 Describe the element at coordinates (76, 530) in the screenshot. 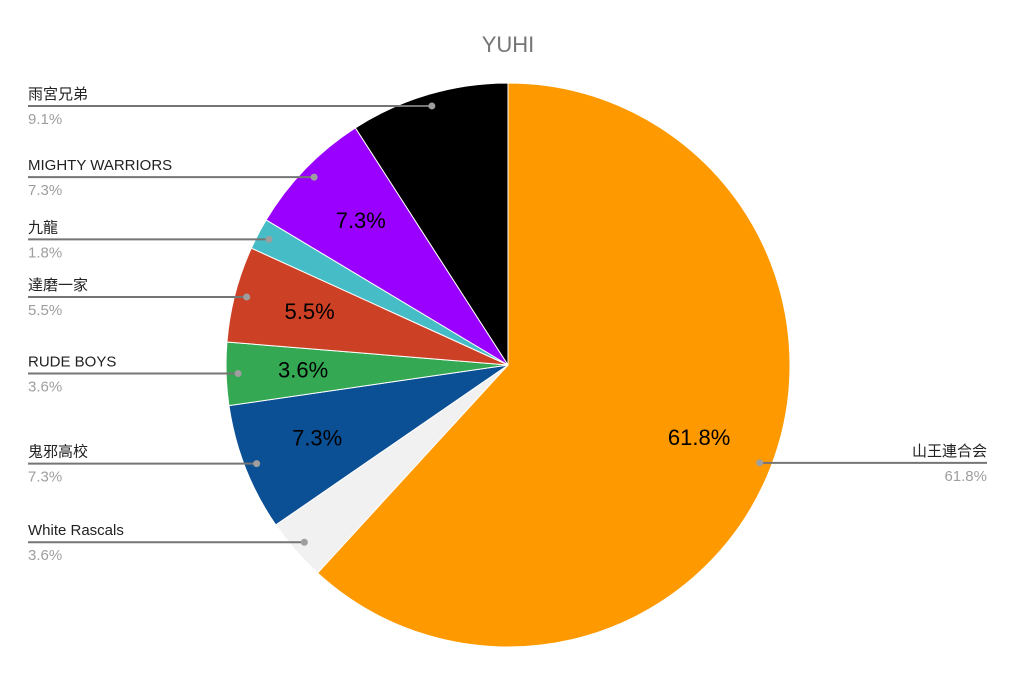

I see `legend-label: White Rascals` at that location.